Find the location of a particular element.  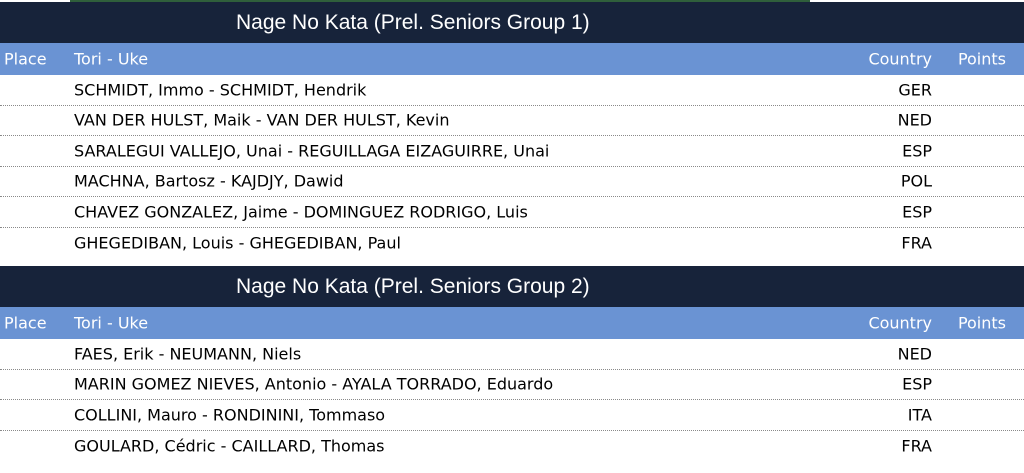

pair-name: COLLINI, Mauro - RONDININI, Tommaso is located at coordinates (230, 415).